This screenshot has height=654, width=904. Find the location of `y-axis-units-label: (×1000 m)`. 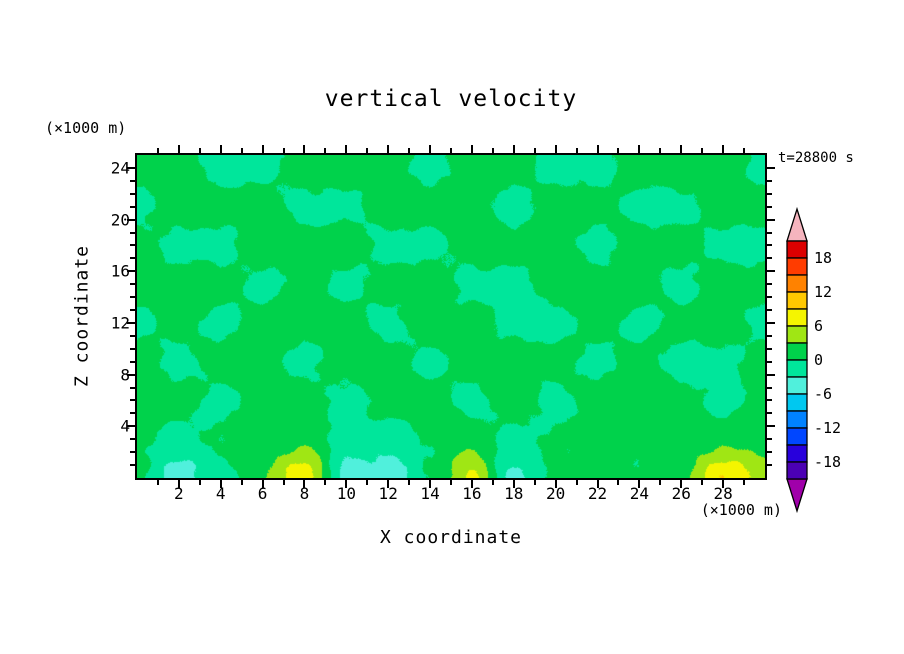

y-axis-units-label: (×1000 m) is located at coordinates (86, 128).